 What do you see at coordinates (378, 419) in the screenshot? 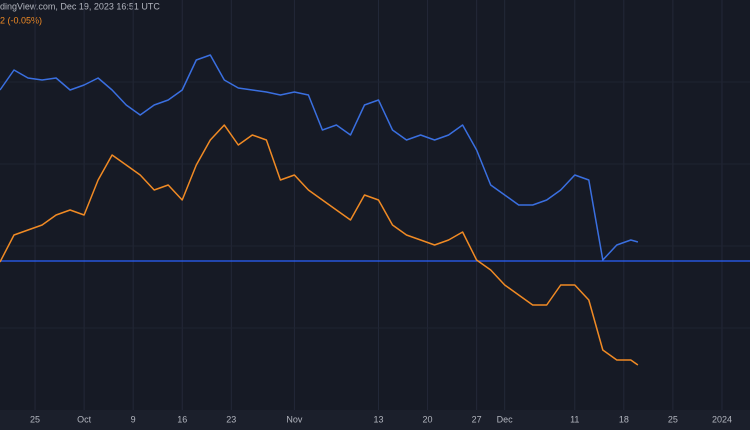
I see `x-tick-label: 13` at bounding box center [378, 419].